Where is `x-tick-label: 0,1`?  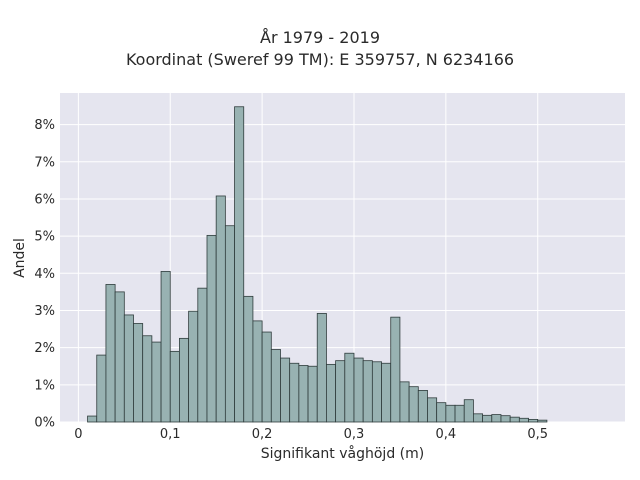
x-tick-label: 0,1 is located at coordinates (170, 434).